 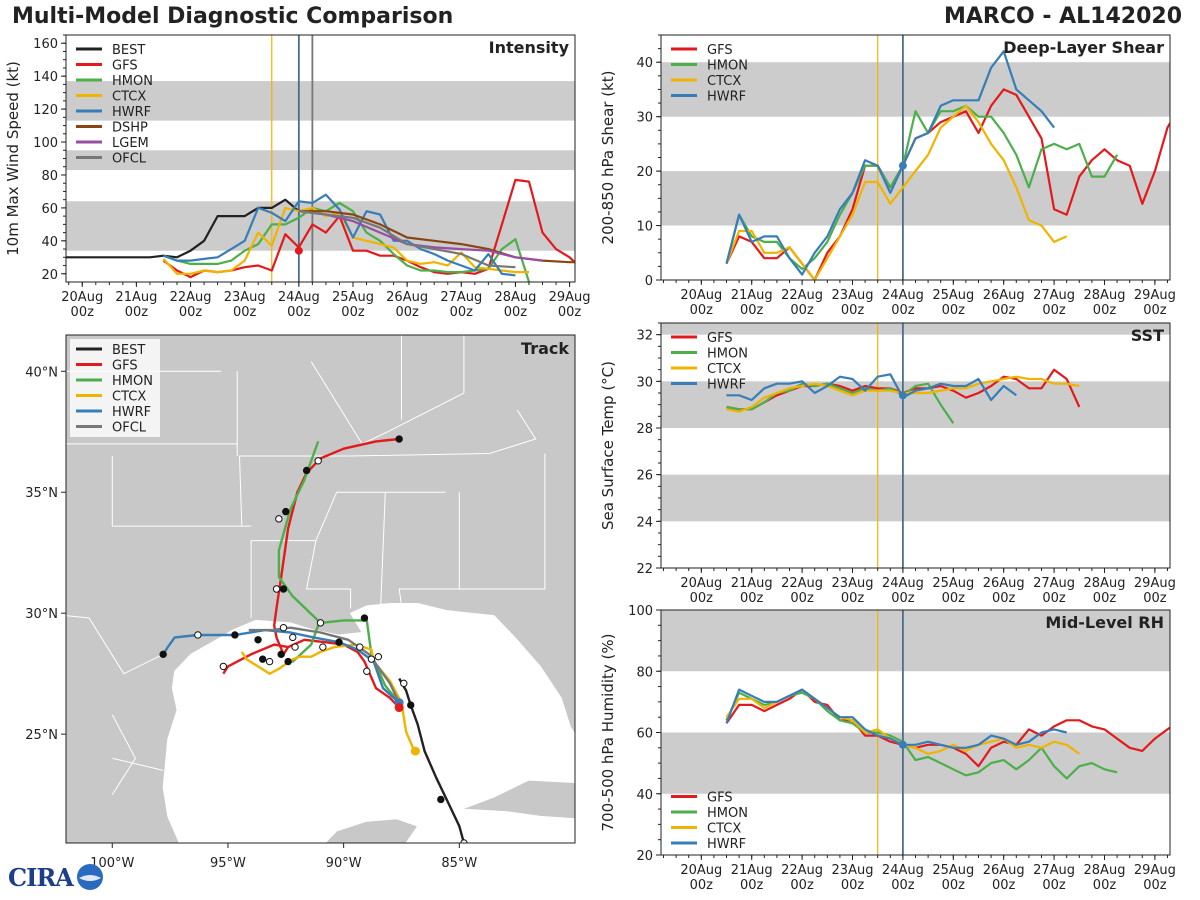 What do you see at coordinates (903, 583) in the screenshot?
I see `x-tick-day: 24Aug` at bounding box center [903, 583].